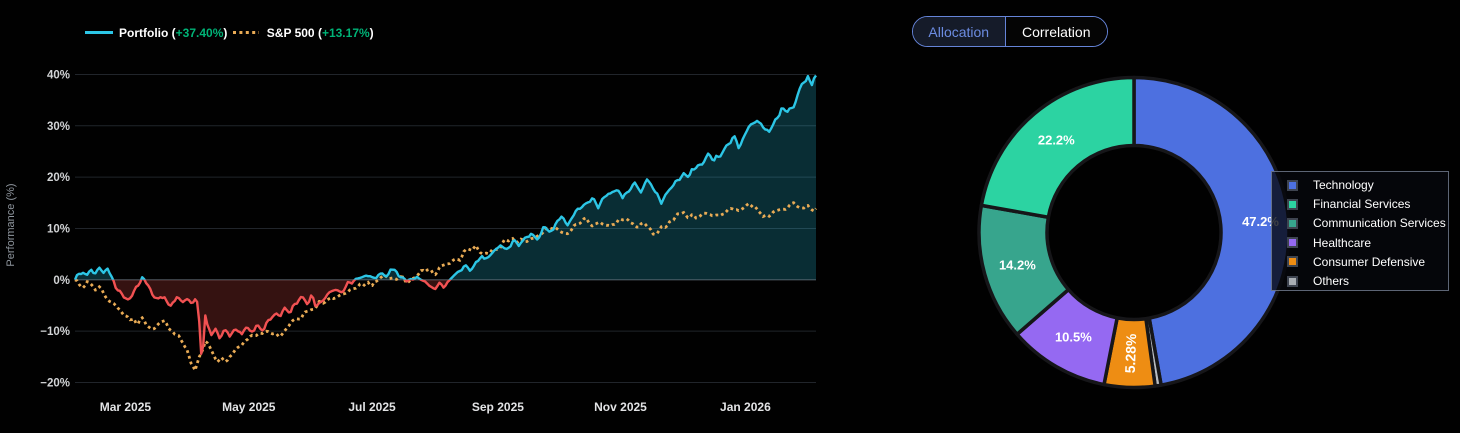 This screenshot has width=1460, height=433. I want to click on svg-text: Portfolio (+37.40%), so click(173, 33).